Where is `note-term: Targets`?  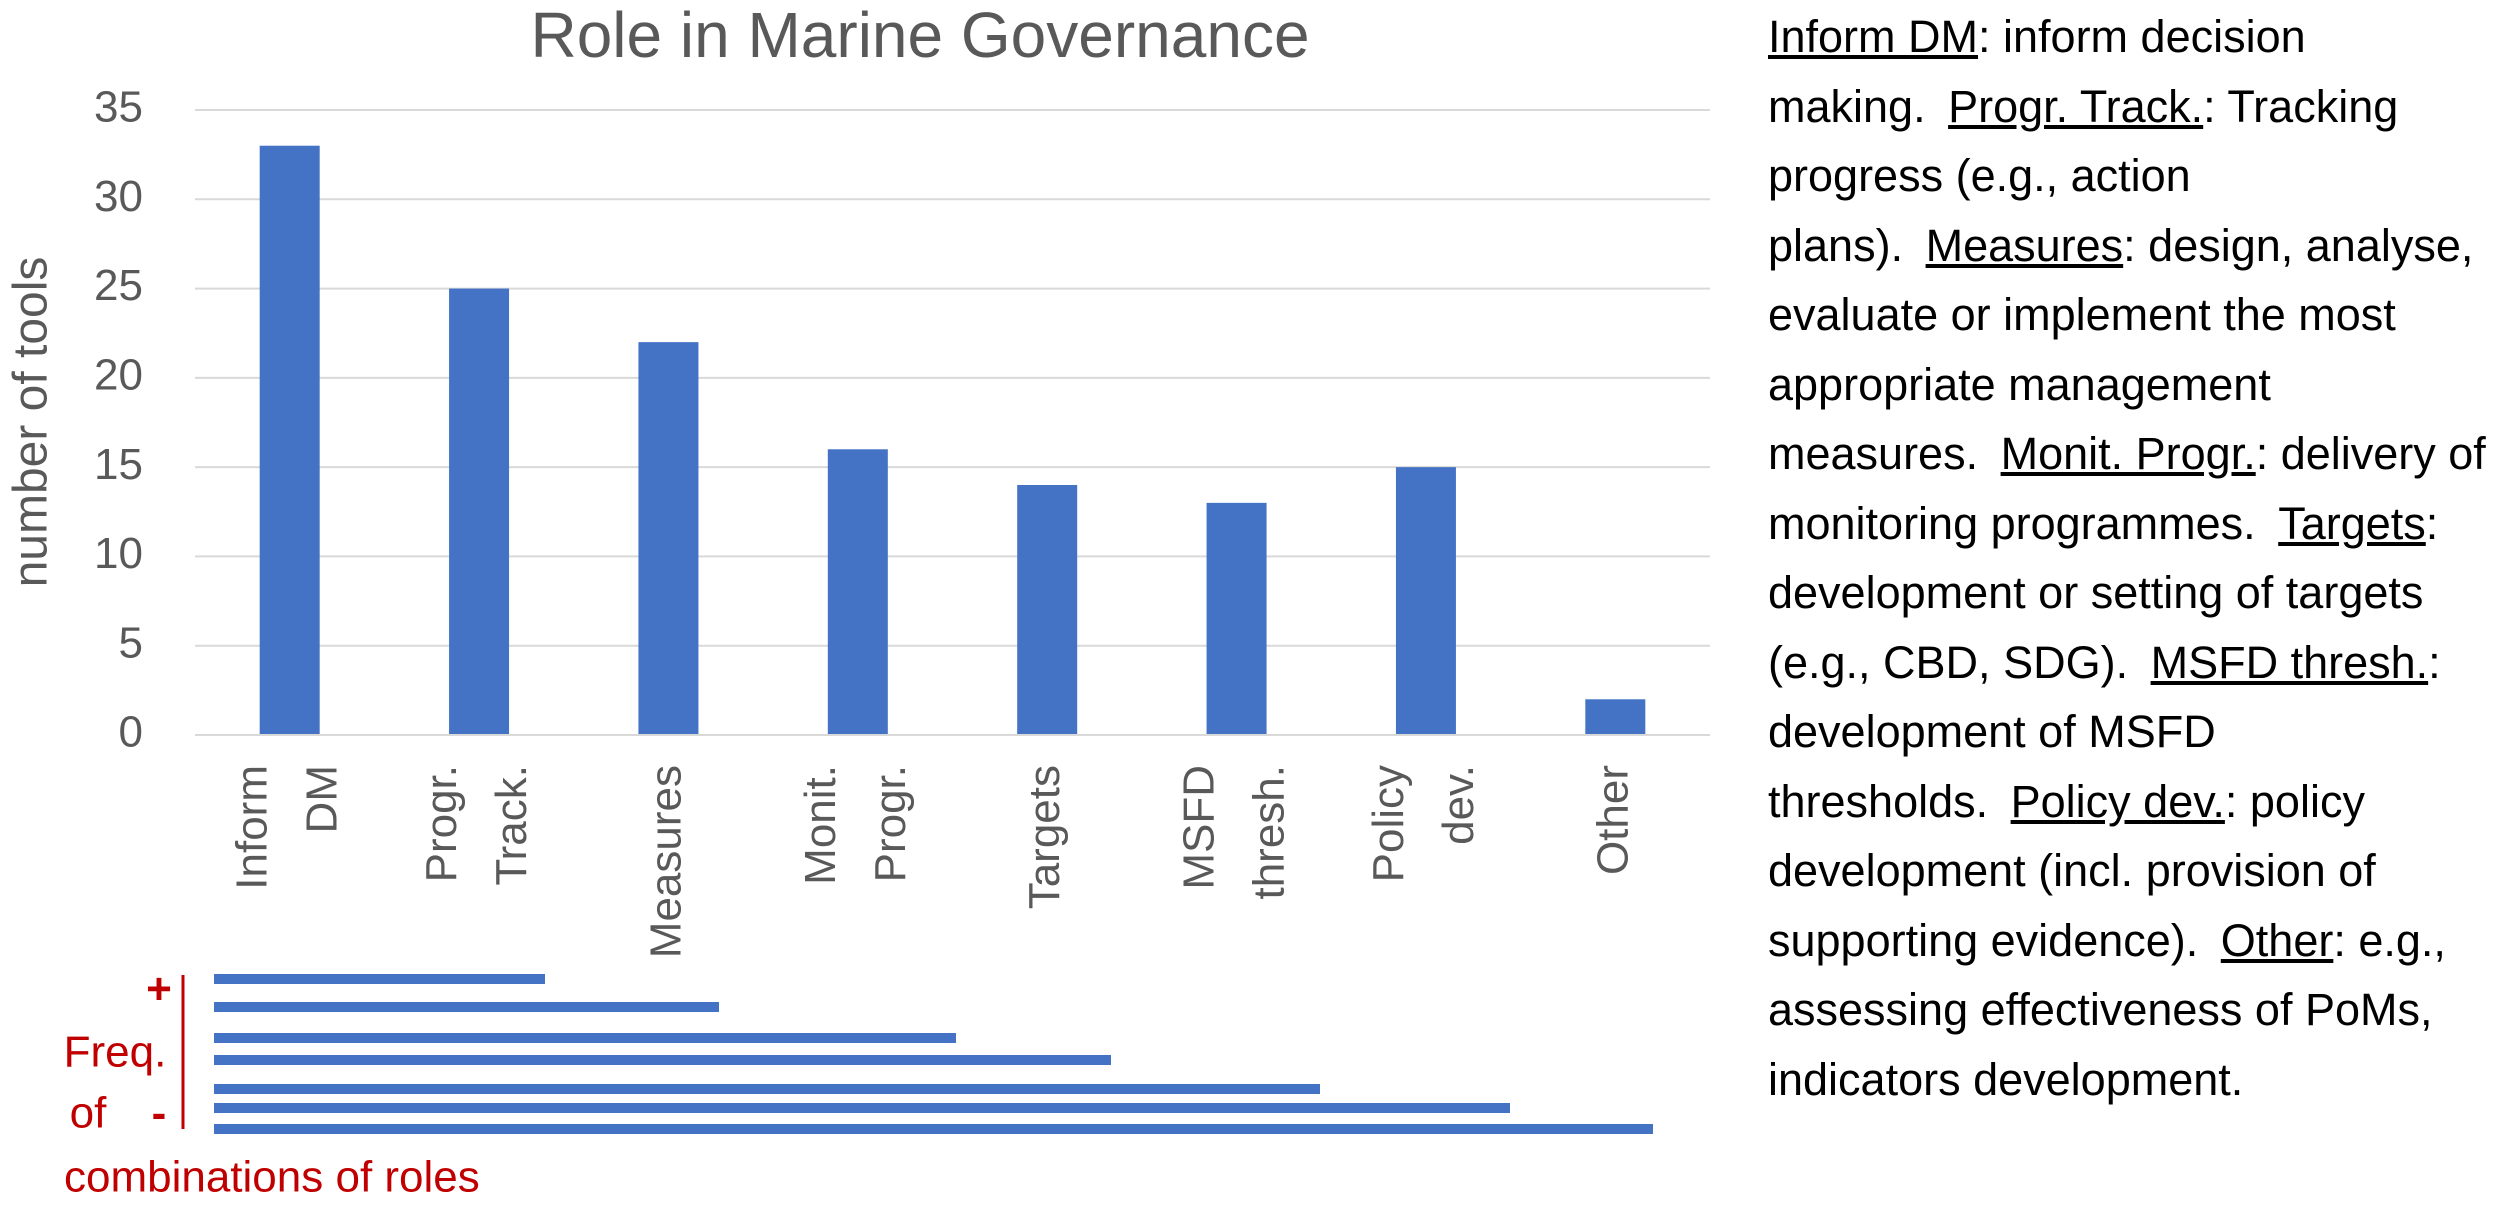 note-term: Targets is located at coordinates (2352, 523).